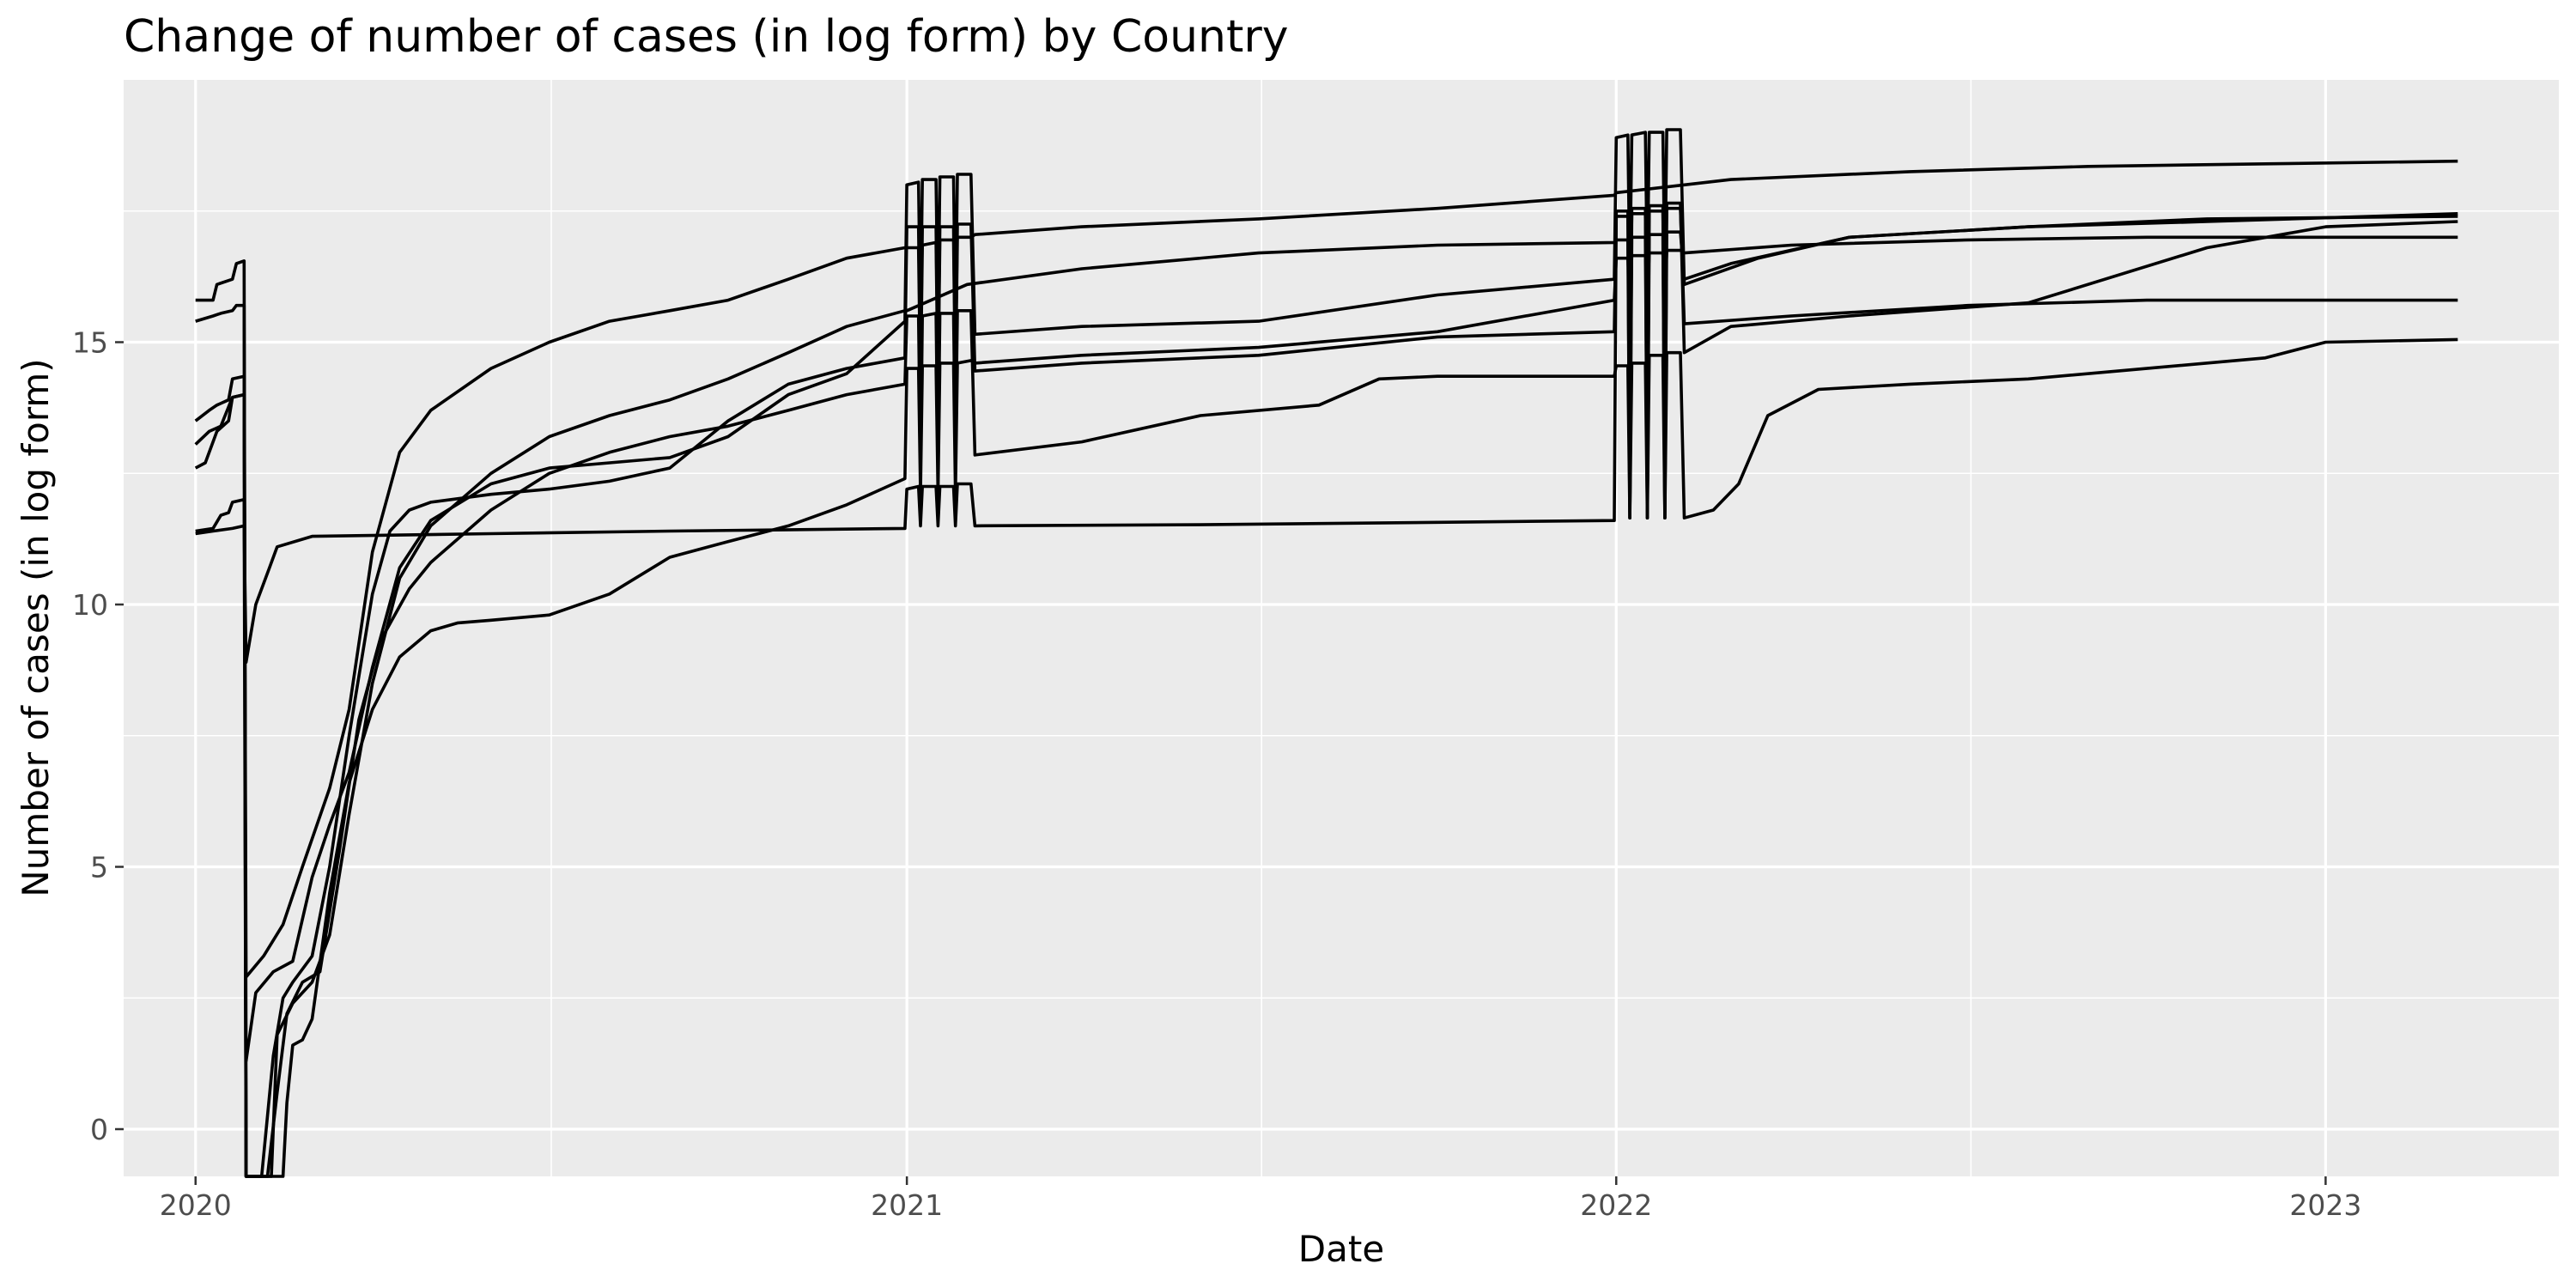 The width and height of the screenshot is (2576, 1288). What do you see at coordinates (1616, 1205) in the screenshot?
I see `x-tick-label: 2022` at bounding box center [1616, 1205].